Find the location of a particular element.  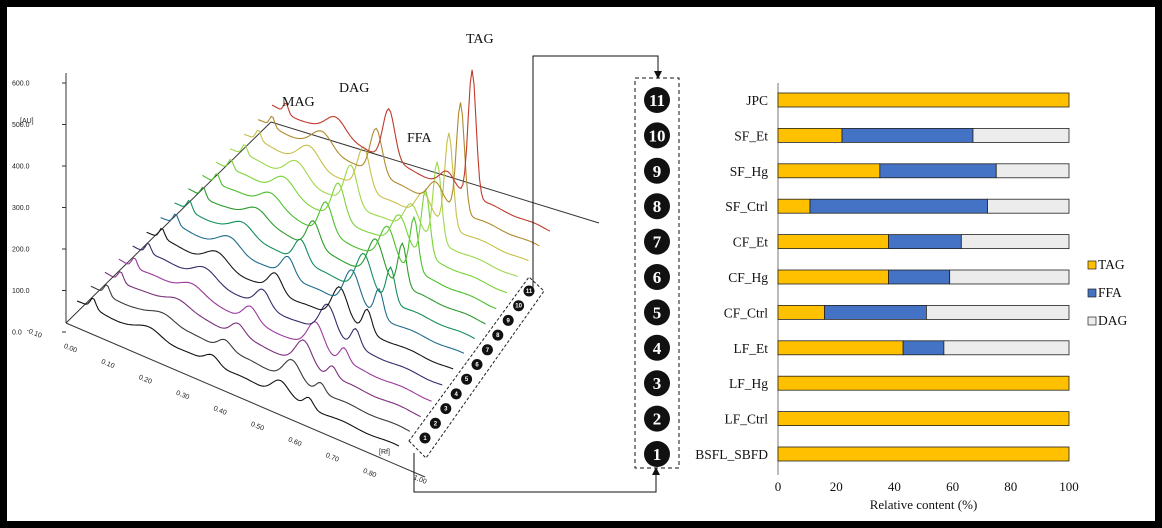

badge-number: 5 is located at coordinates (657, 312).